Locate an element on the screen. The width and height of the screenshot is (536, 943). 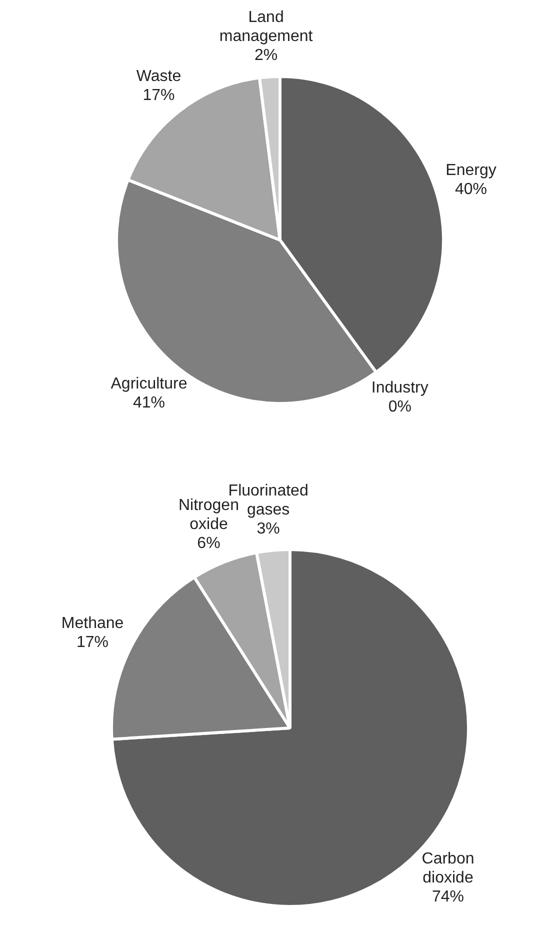
slice-label: Energy is located at coordinates (471, 170).